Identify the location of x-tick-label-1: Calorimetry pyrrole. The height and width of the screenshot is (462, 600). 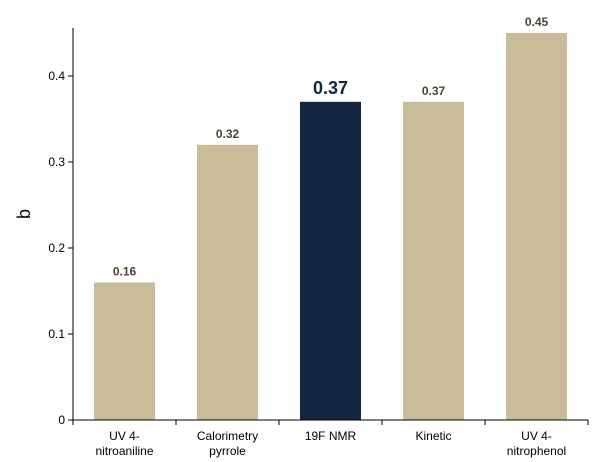
(227, 443).